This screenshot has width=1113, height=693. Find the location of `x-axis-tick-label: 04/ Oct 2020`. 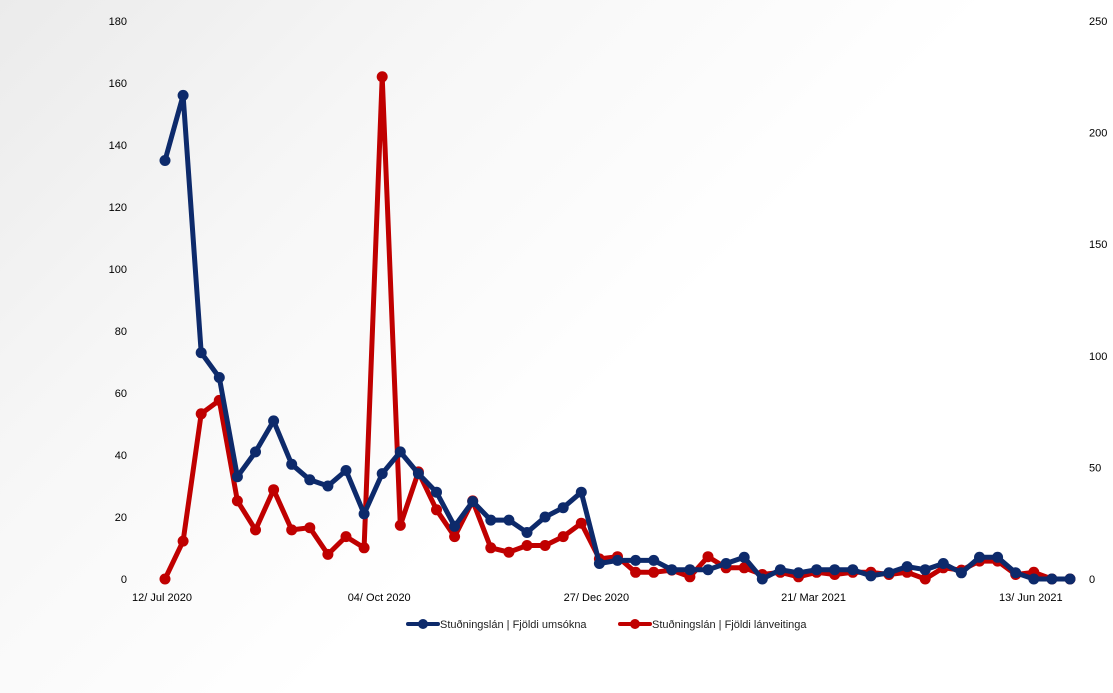

x-axis-tick-label: 04/ Oct 2020 is located at coordinates (379, 598).